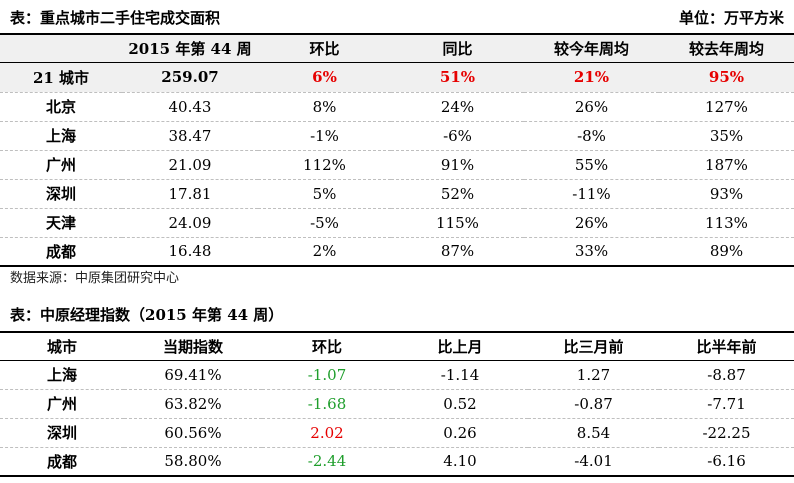  What do you see at coordinates (147, 314) in the screenshot?
I see `table2-title: 表：中原经理指数（2015 年第 44 周）` at bounding box center [147, 314].